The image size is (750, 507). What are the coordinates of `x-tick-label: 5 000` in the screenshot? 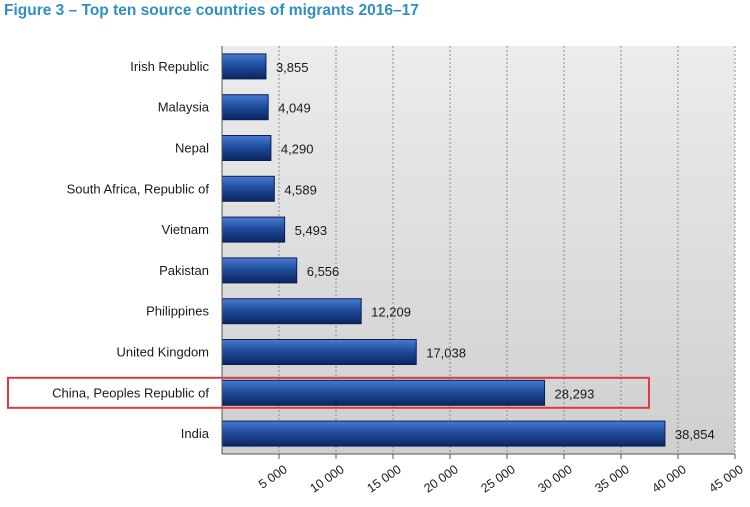 It's located at (273, 476).